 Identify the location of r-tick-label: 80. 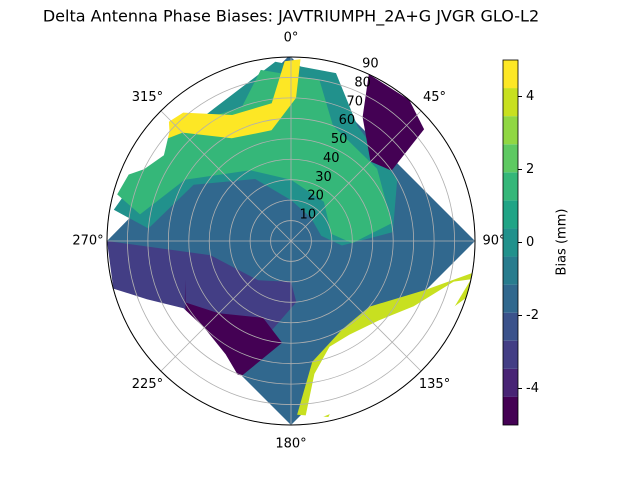
(362, 82).